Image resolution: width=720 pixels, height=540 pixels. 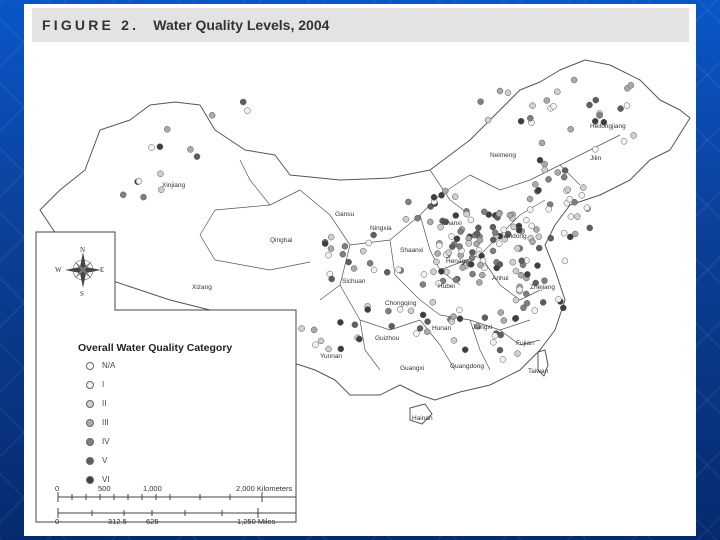 What do you see at coordinates (344, 214) in the screenshot?
I see `place-label-gansu: Gansu` at bounding box center [344, 214].